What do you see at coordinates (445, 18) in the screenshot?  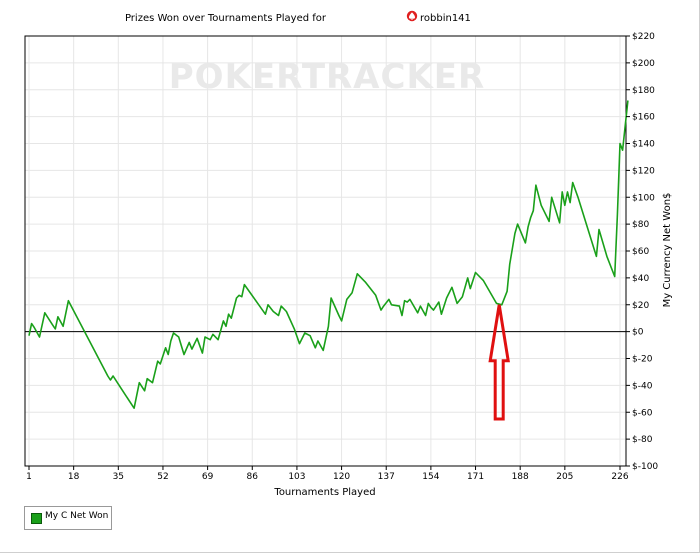 I see `player-name: robbin141` at bounding box center [445, 18].